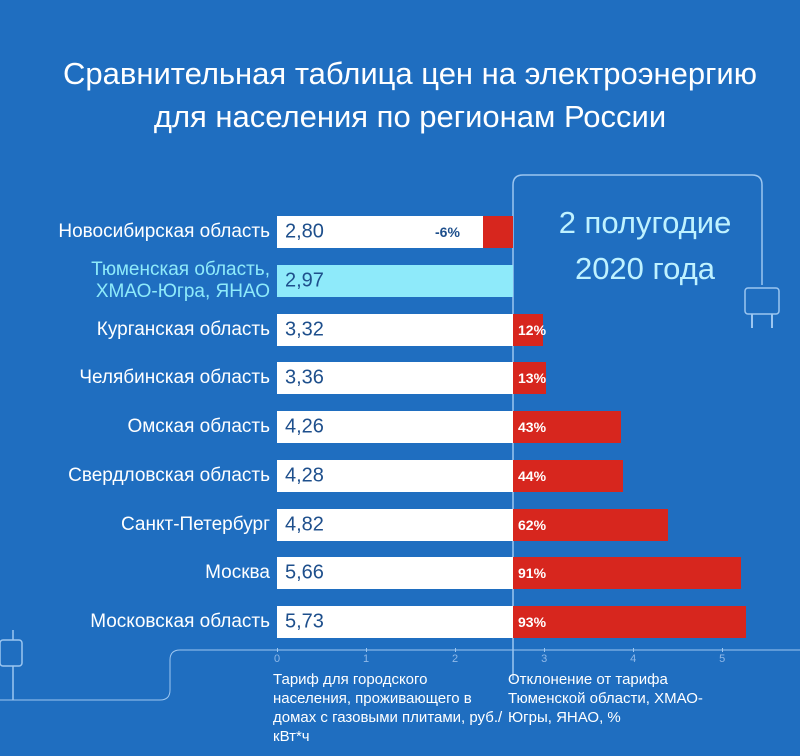 This screenshot has width=800, height=756. Describe the element at coordinates (532, 524) in the screenshot. I see `deviation-label: 62%` at that location.